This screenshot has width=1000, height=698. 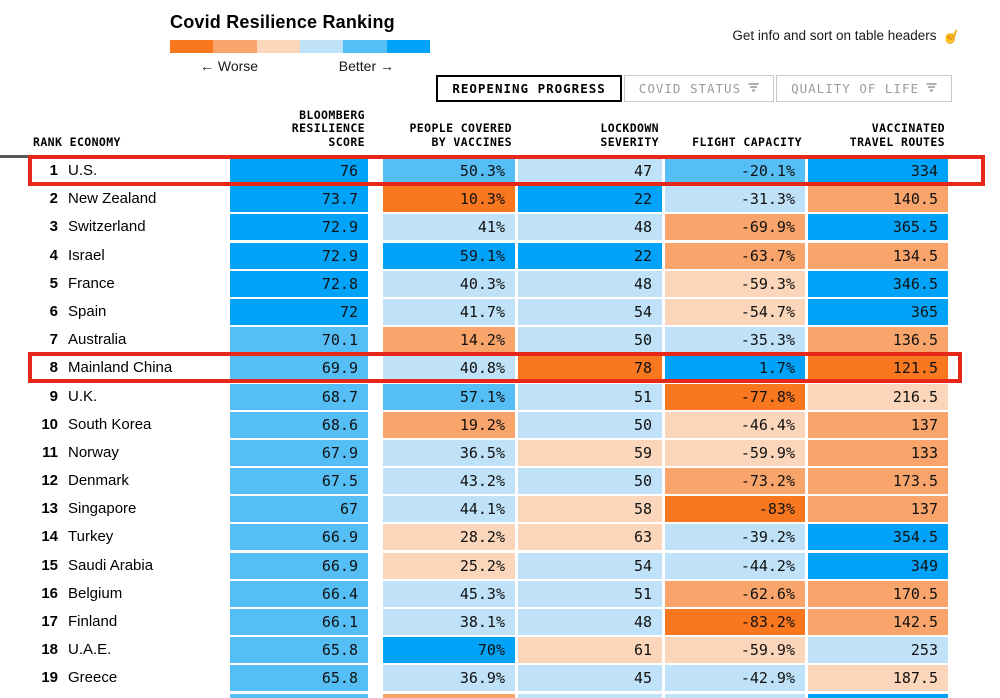 What do you see at coordinates (878, 481) in the screenshot?
I see `routes-cell: 173.5` at bounding box center [878, 481].